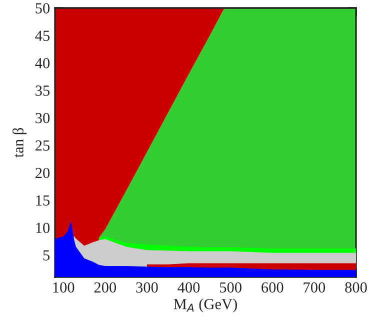 This screenshot has height=323, width=374. I want to click on y-tick-label: 45, so click(42, 35).